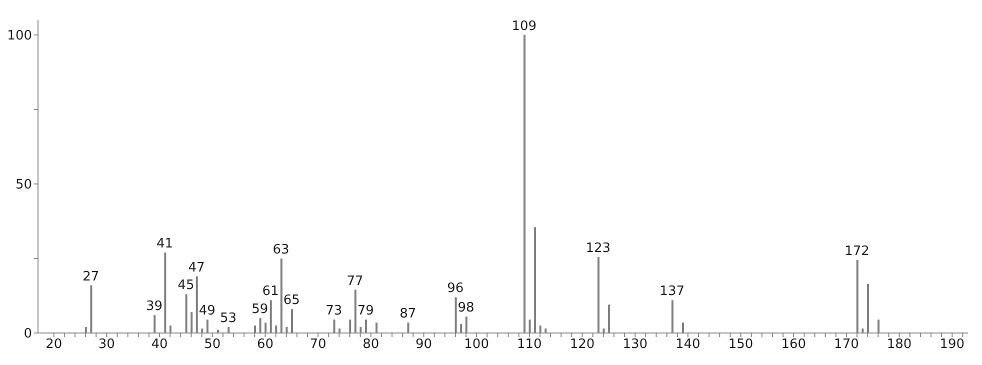  What do you see at coordinates (265, 344) in the screenshot?
I see `x-tick-label: 60` at bounding box center [265, 344].